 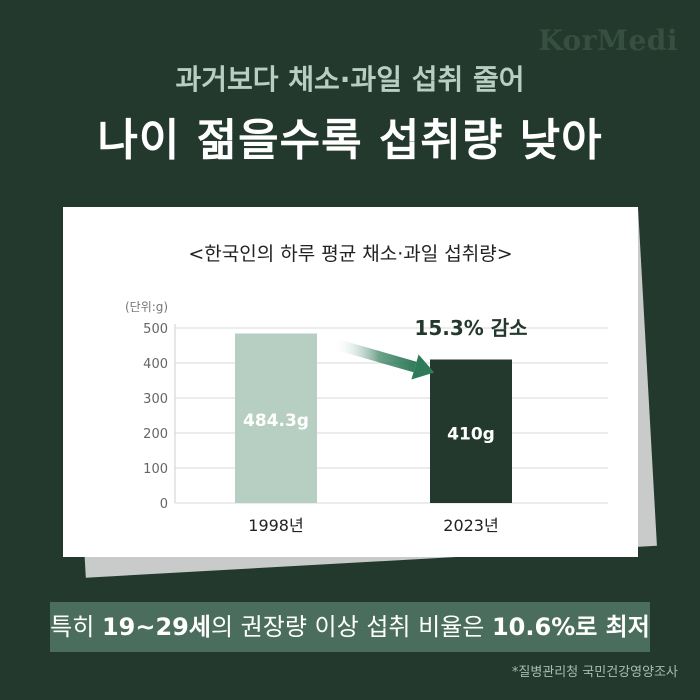 What do you see at coordinates (155, 434) in the screenshot?
I see `y-tick-label: 200` at bounding box center [155, 434].